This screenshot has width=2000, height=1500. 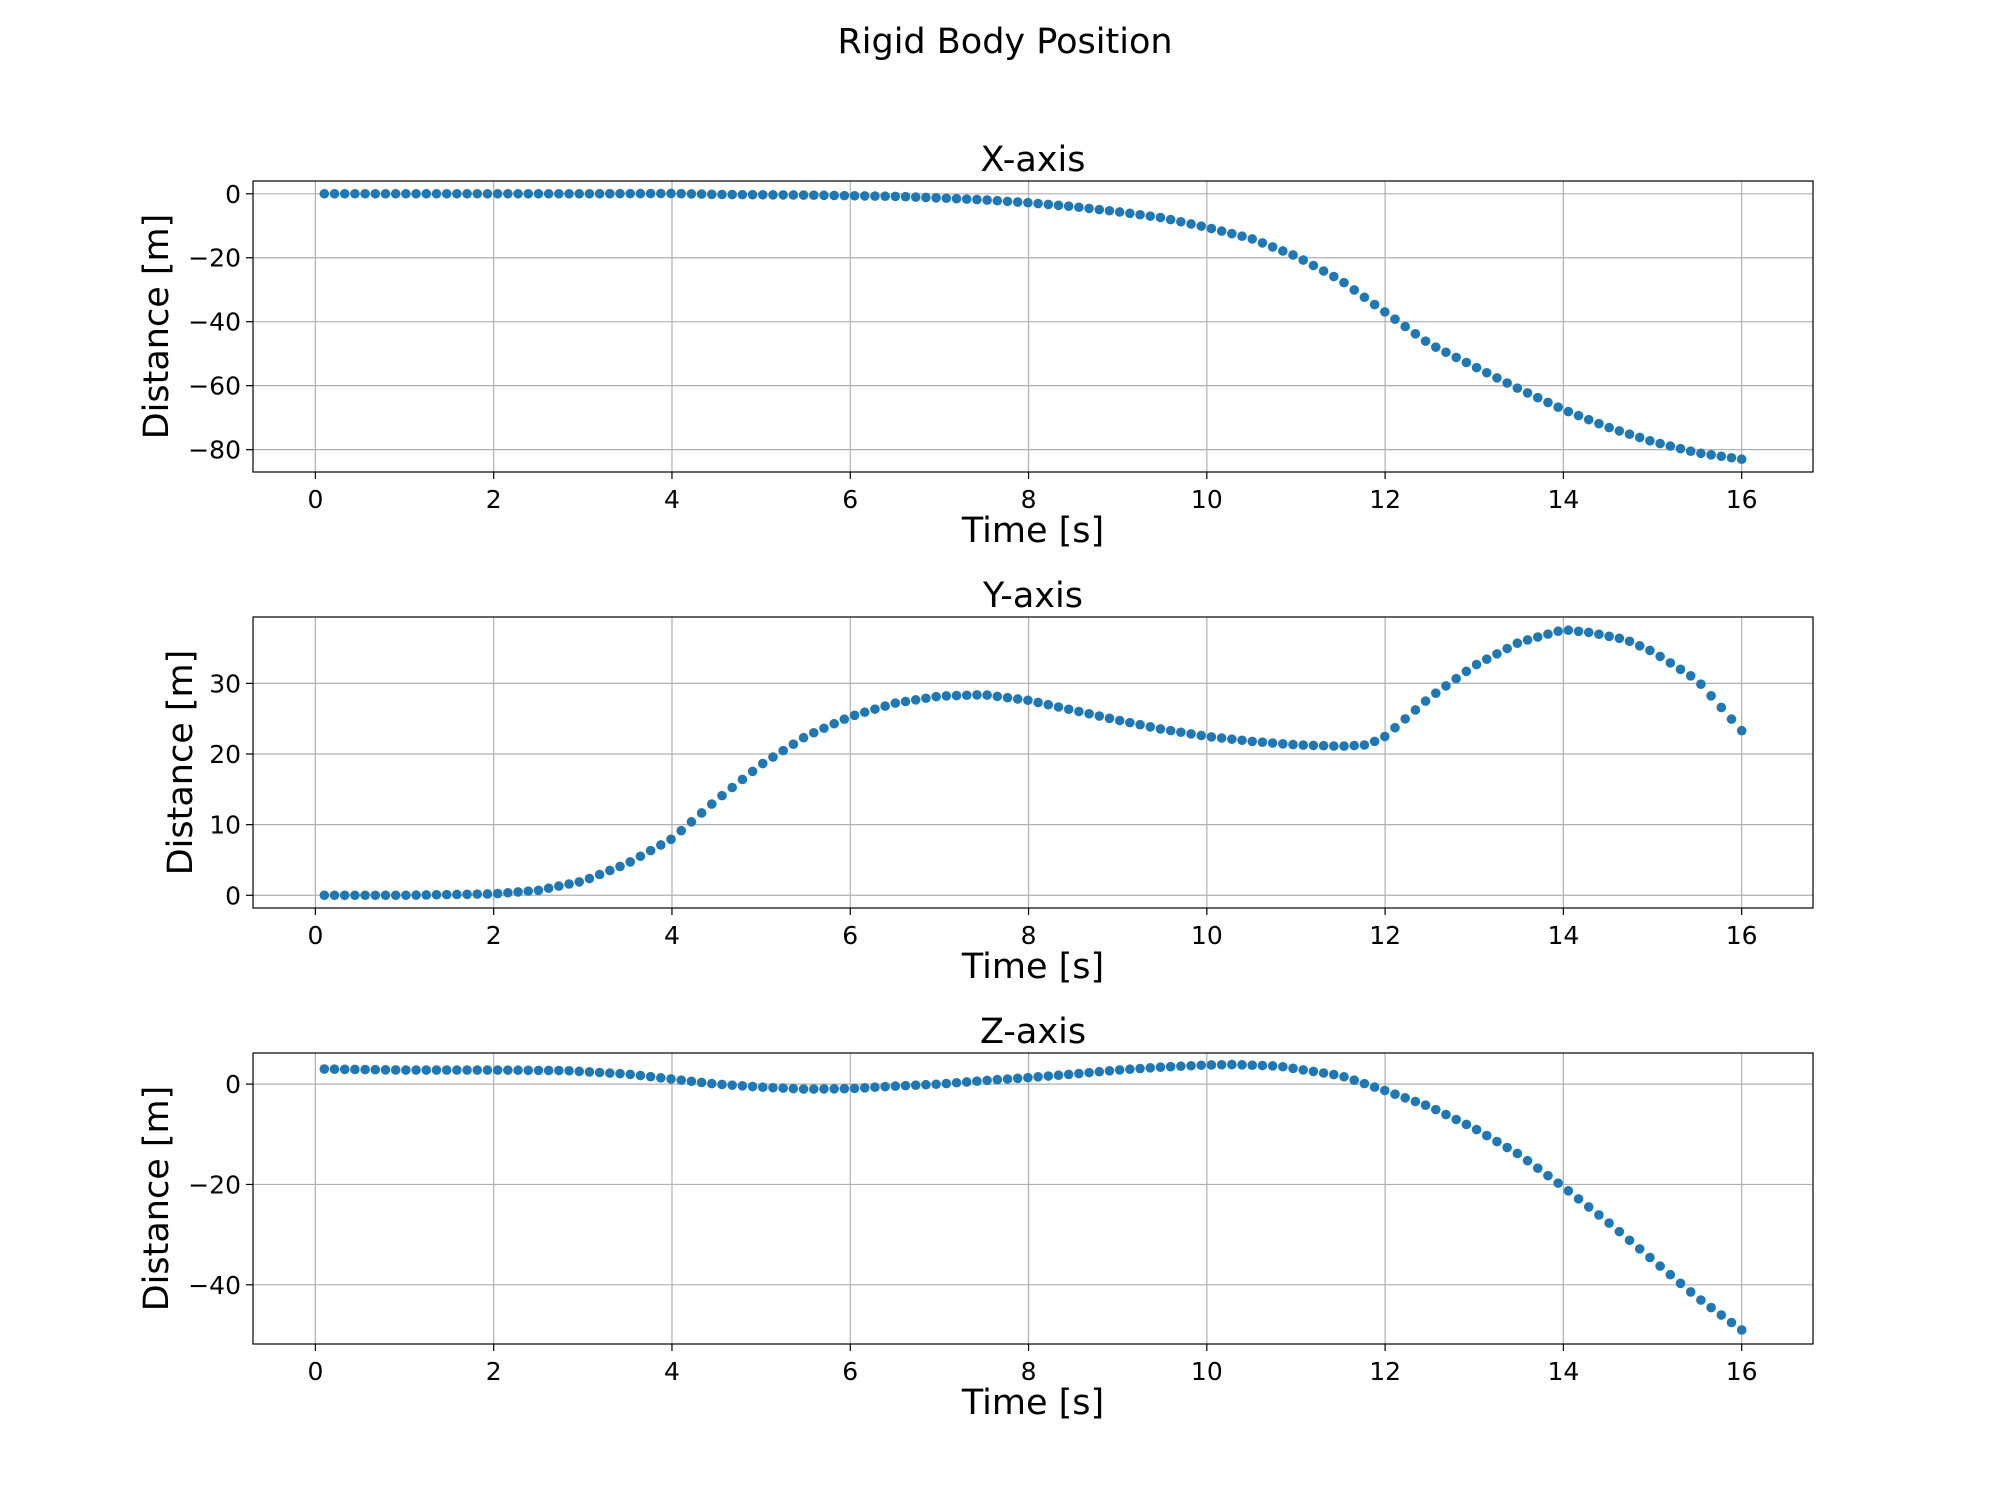 I want to click on y-tick-label: −20, so click(x=214, y=258).